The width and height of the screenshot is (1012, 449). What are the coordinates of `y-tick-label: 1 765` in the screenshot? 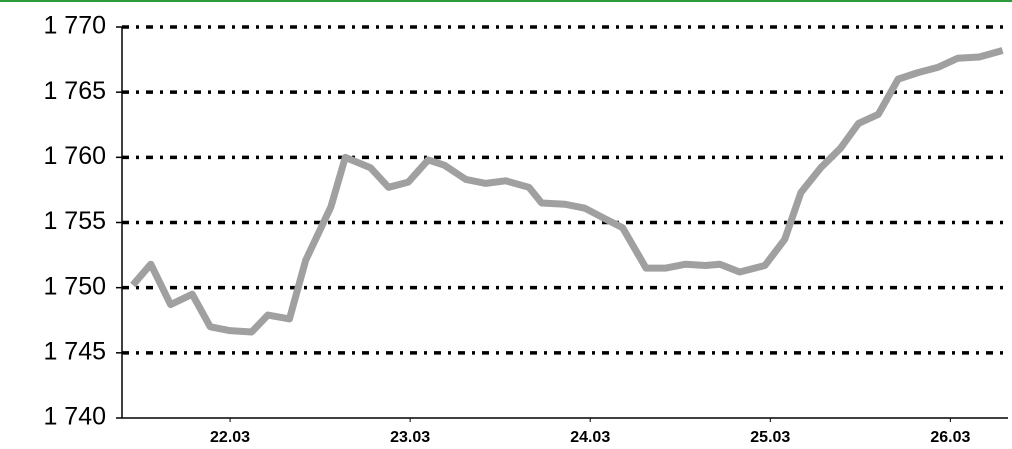 It's located at (74, 91).